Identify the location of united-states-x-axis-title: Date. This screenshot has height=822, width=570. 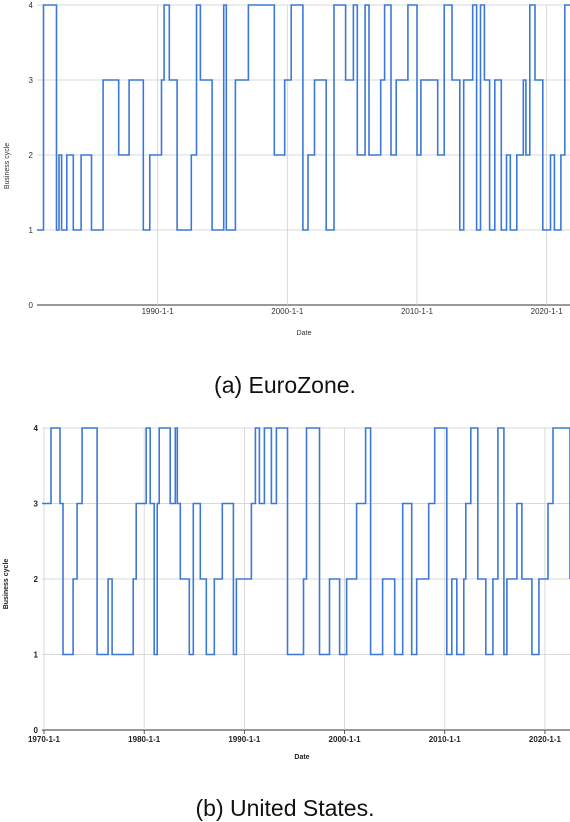
(301, 757).